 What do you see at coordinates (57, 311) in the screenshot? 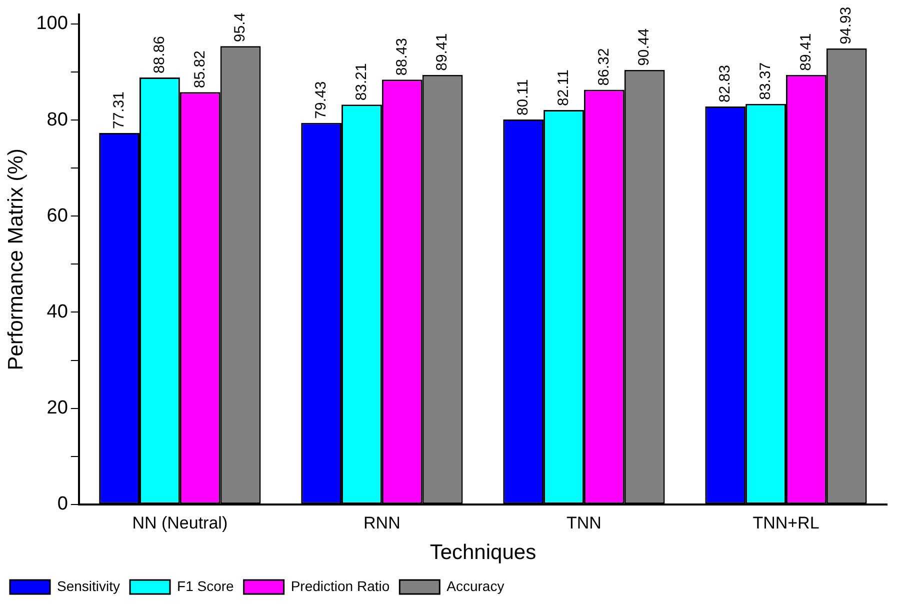
I see `y-tick-label: 40` at bounding box center [57, 311].